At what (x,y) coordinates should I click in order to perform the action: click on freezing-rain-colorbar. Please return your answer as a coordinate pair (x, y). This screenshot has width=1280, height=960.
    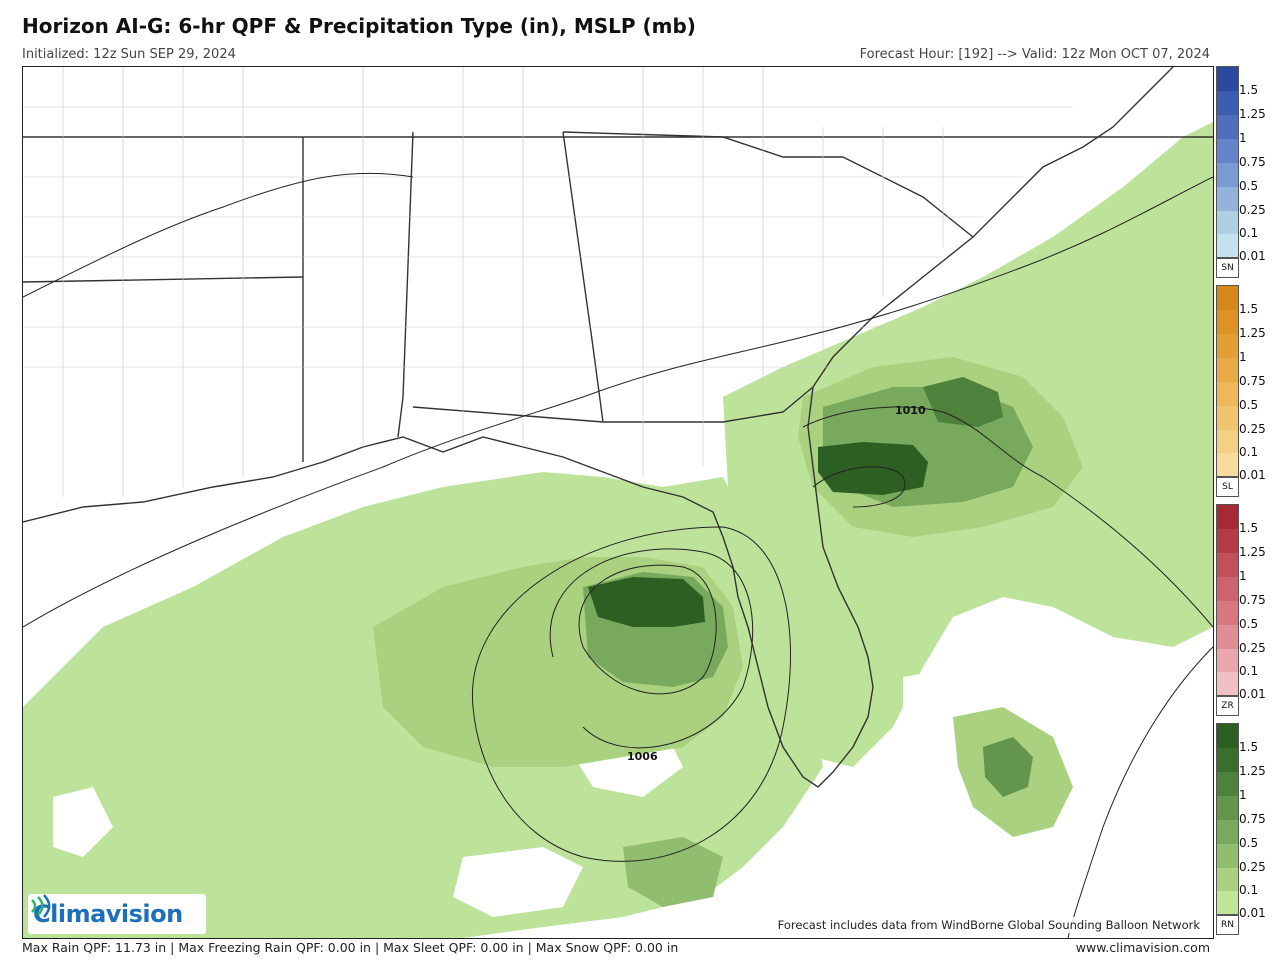
    Looking at the image, I should click on (1227, 600).